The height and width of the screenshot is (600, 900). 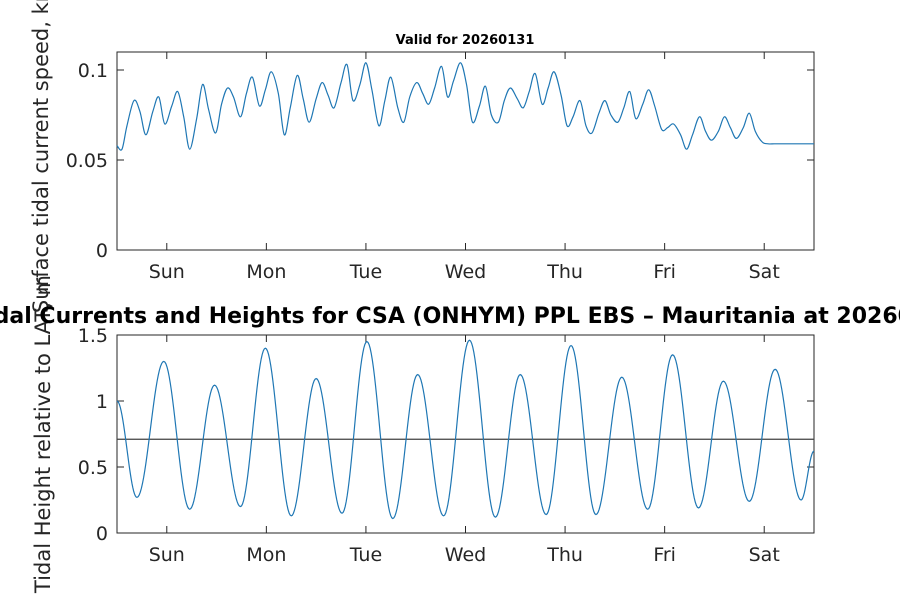 I want to click on height-y-tick-label: 0, so click(x=102, y=534).